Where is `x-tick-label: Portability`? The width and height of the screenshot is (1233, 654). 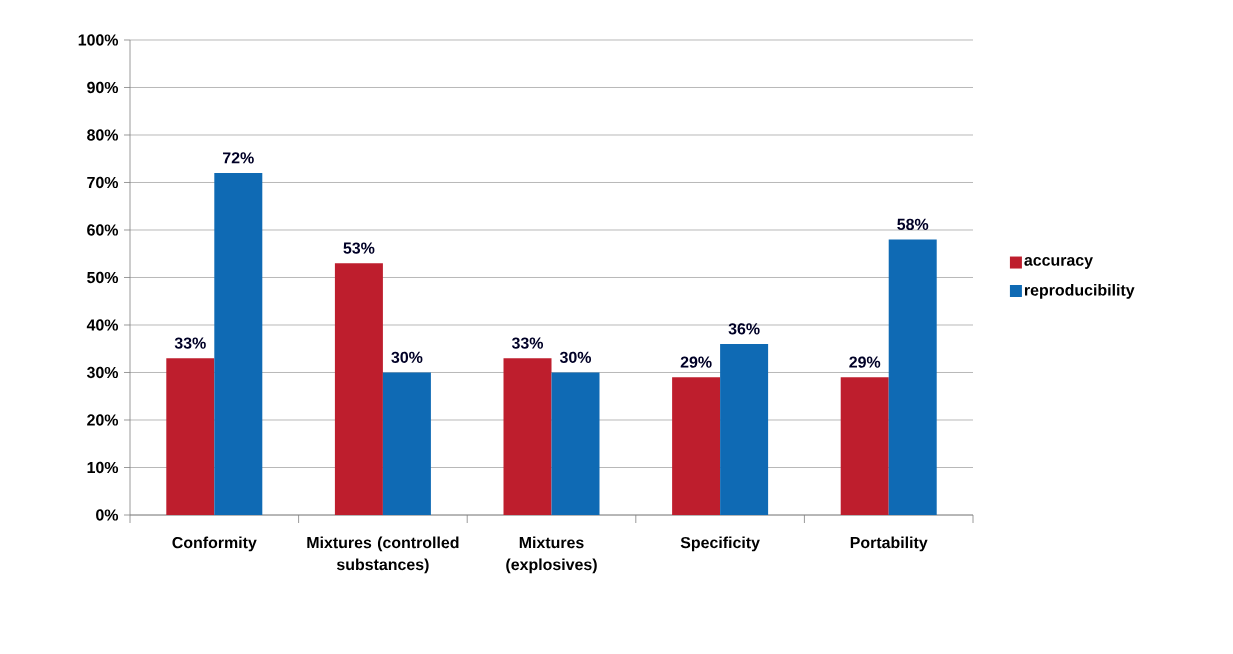
x-tick-label: Portability is located at coordinates (889, 544).